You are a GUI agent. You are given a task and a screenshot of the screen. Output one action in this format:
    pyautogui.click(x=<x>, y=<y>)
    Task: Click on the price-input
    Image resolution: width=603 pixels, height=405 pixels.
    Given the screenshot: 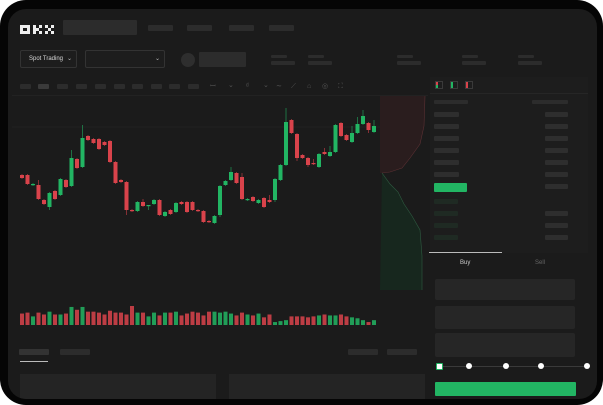 What is the action you would take?
    pyautogui.click(x=505, y=289)
    